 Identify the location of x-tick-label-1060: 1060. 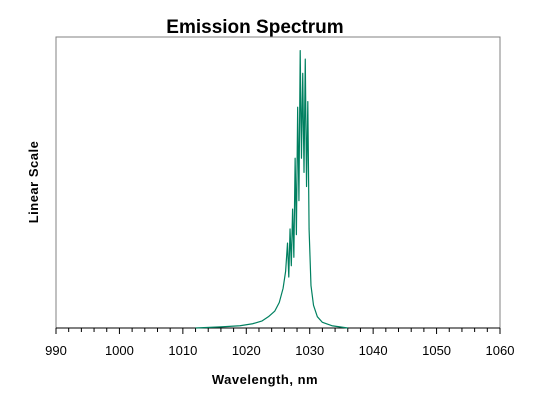
(500, 350).